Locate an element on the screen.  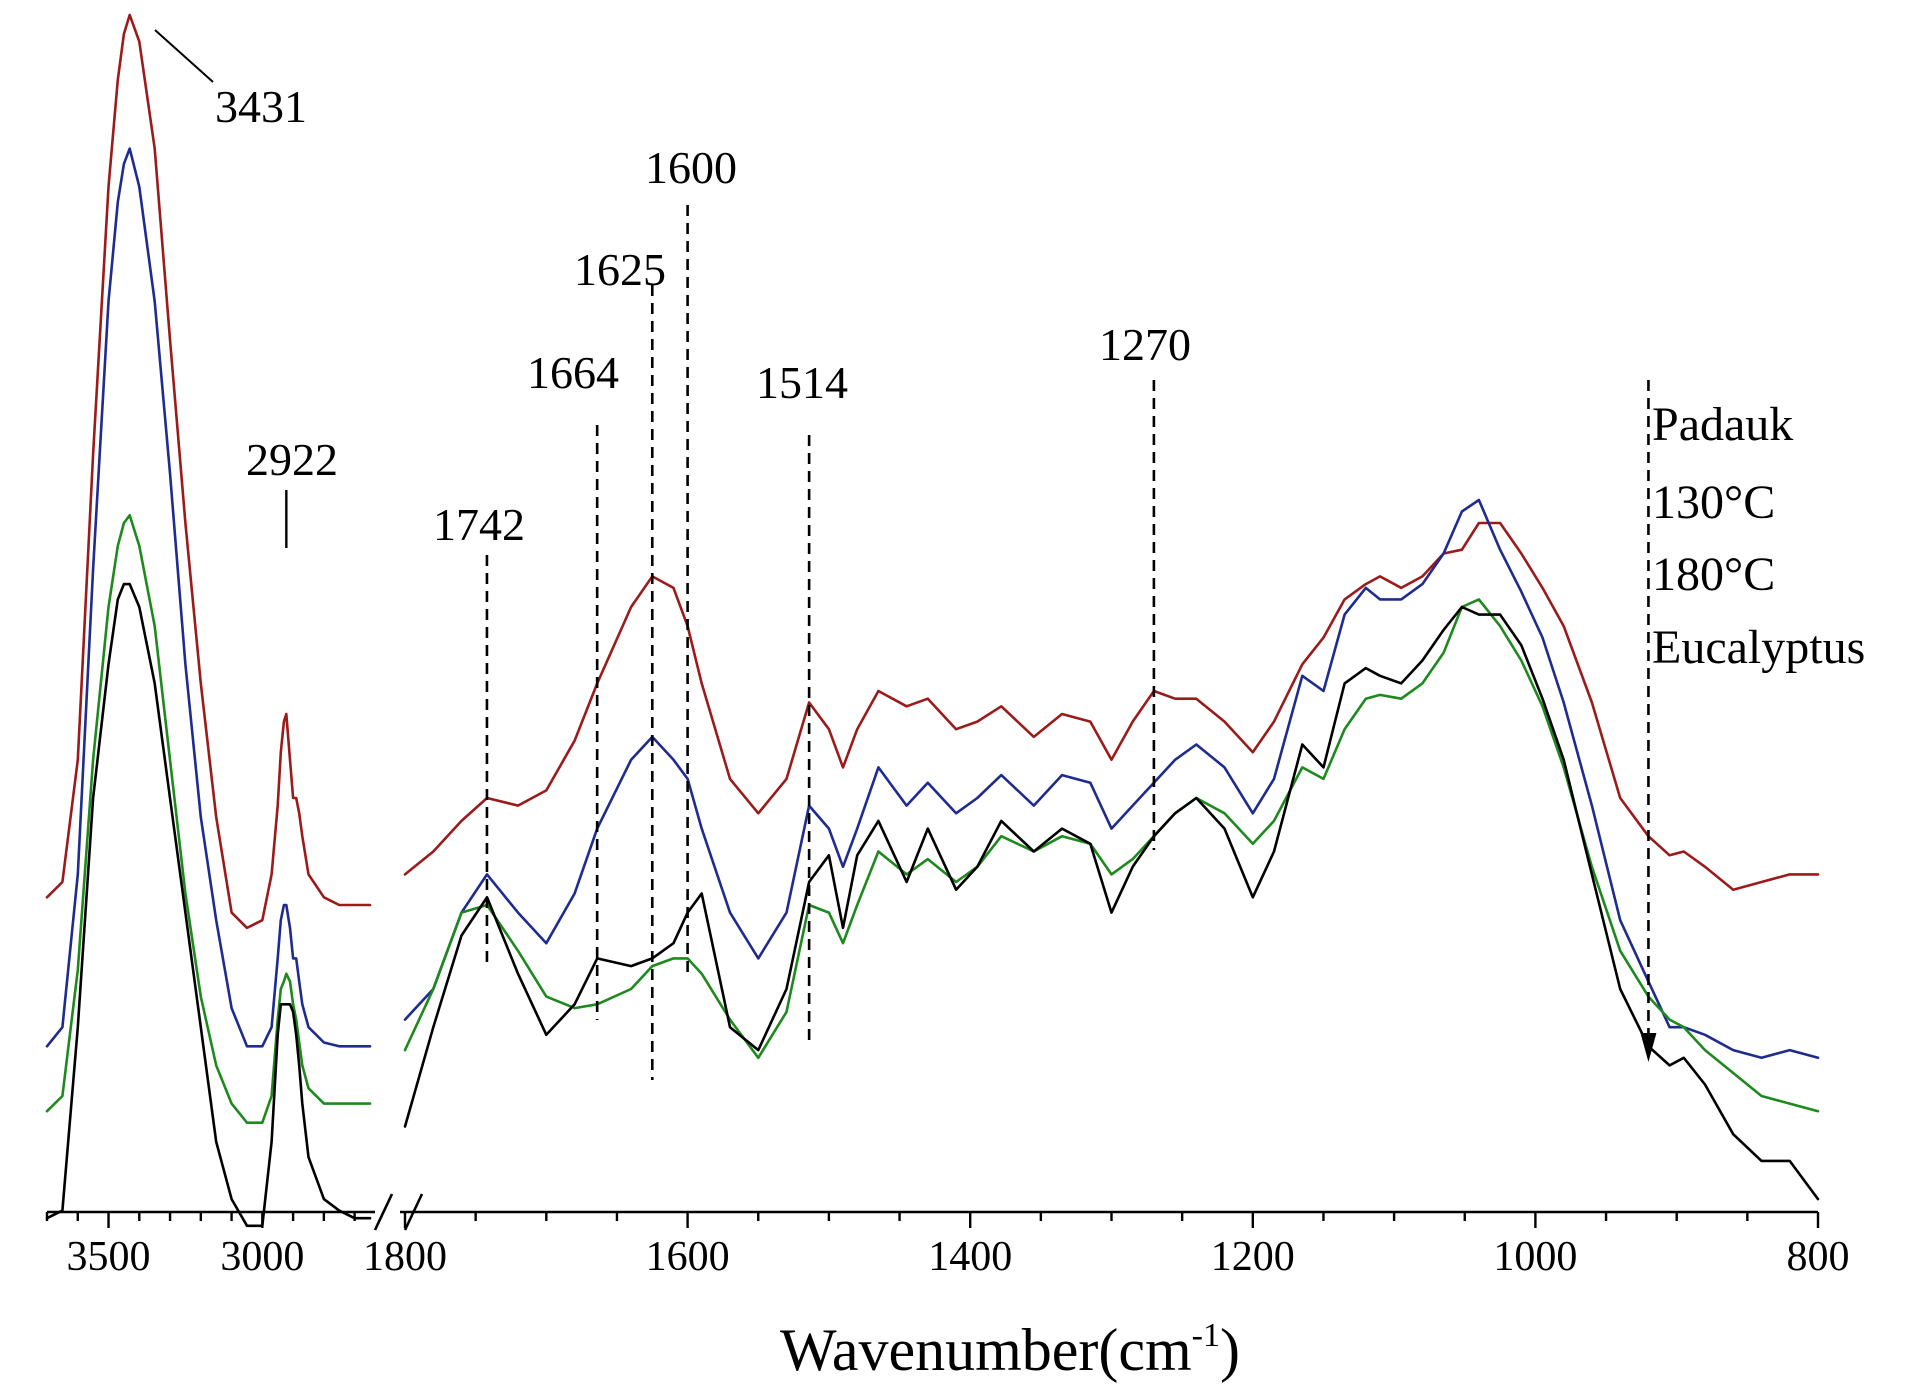
x-axis: 3500 3000 1800 1600 1400 1200 1000 800 is located at coordinates (947, 1236).